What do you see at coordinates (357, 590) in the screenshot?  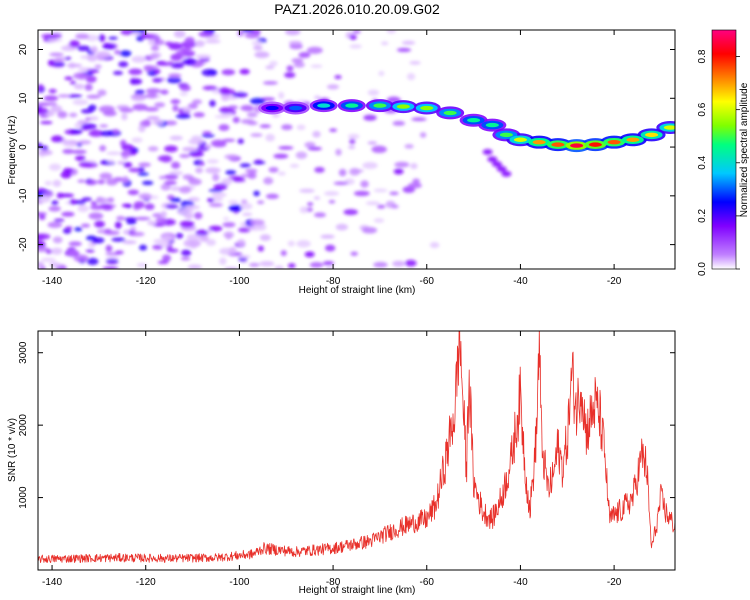 I see `snr-x-label: Height of straight line (km)` at bounding box center [357, 590].